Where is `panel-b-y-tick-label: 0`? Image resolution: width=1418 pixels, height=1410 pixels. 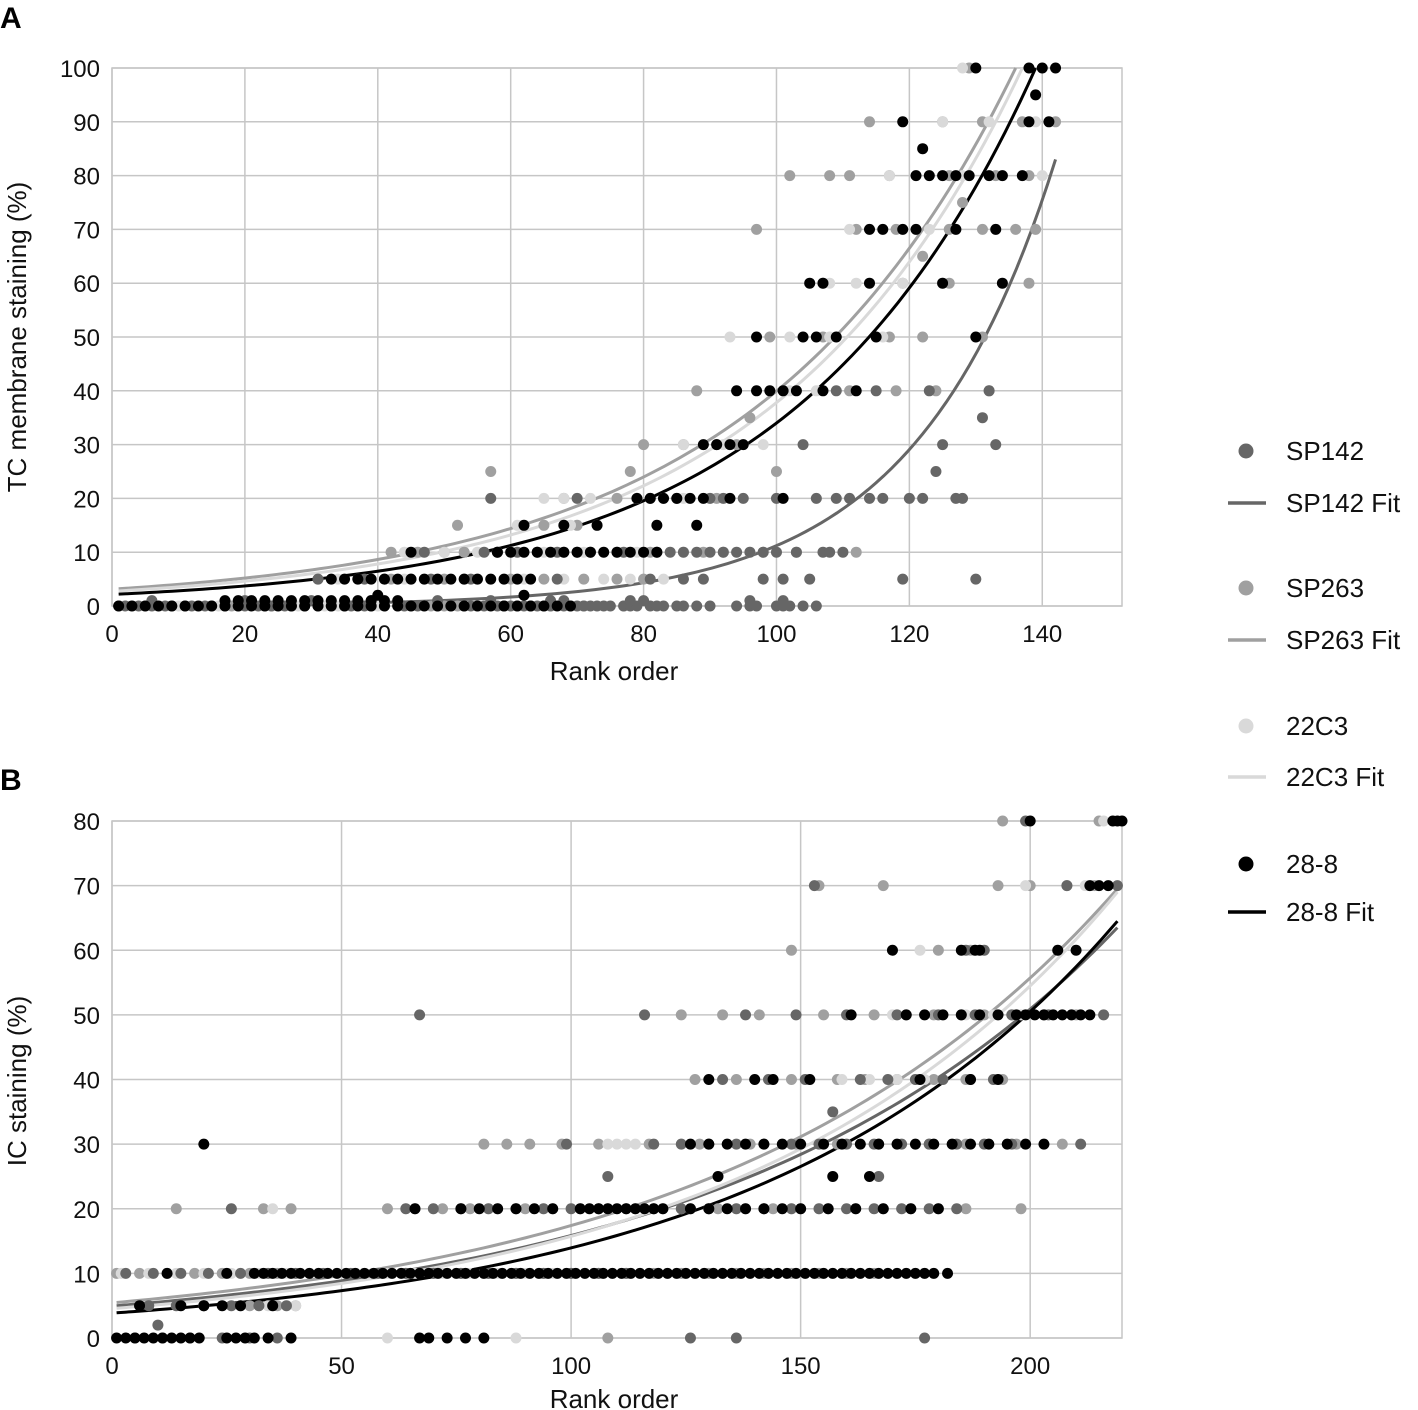 panel-b-y-tick-label: 0 is located at coordinates (93, 1339).